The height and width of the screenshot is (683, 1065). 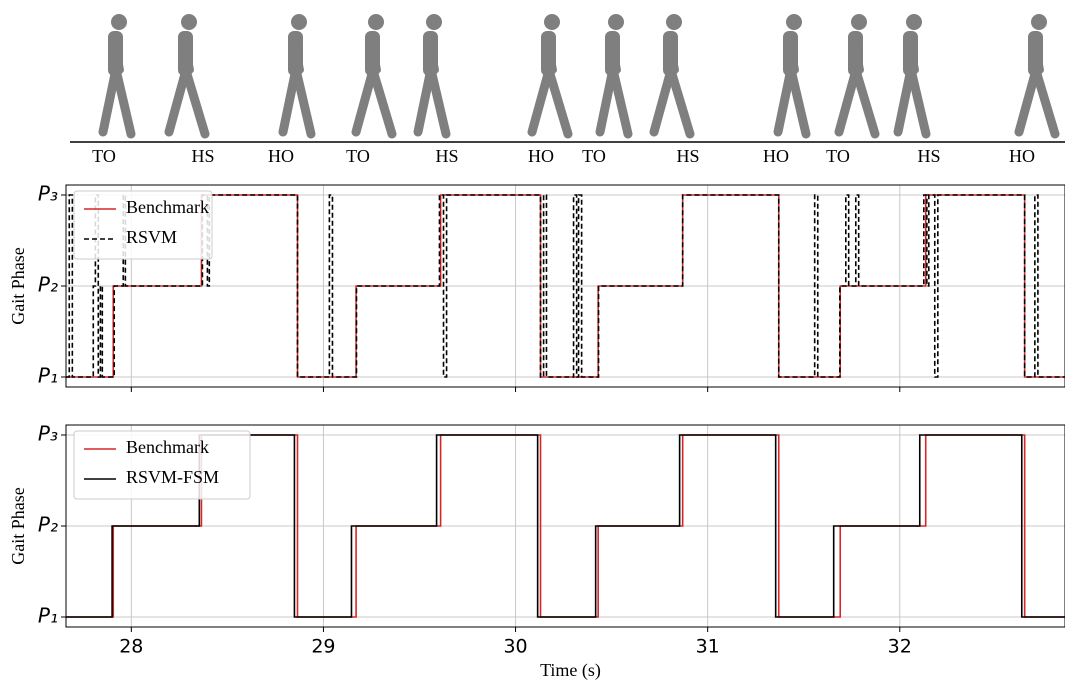 I want to click on x-tick-label: 30, so click(x=515, y=647).